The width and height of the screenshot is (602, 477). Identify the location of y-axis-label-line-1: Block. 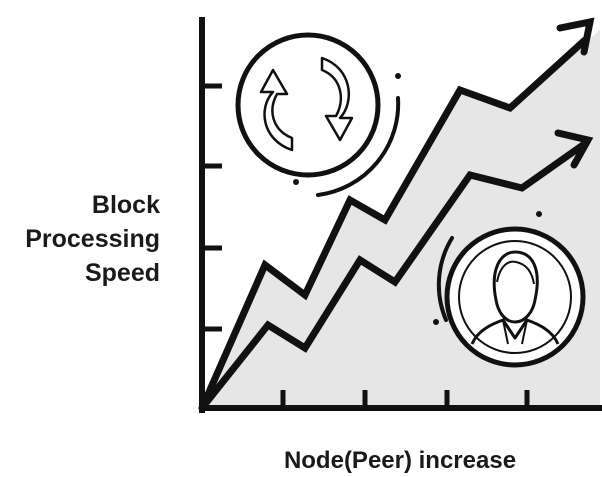
(125, 205).